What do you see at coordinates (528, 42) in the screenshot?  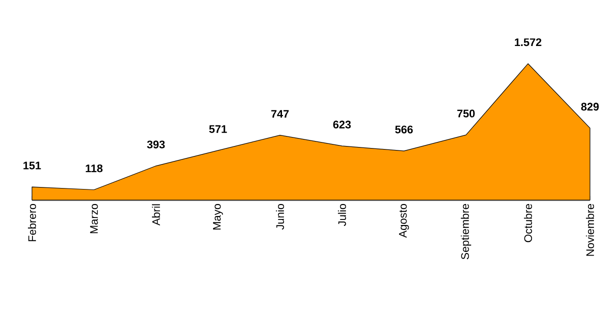 I see `data-label: 1.572` at bounding box center [528, 42].